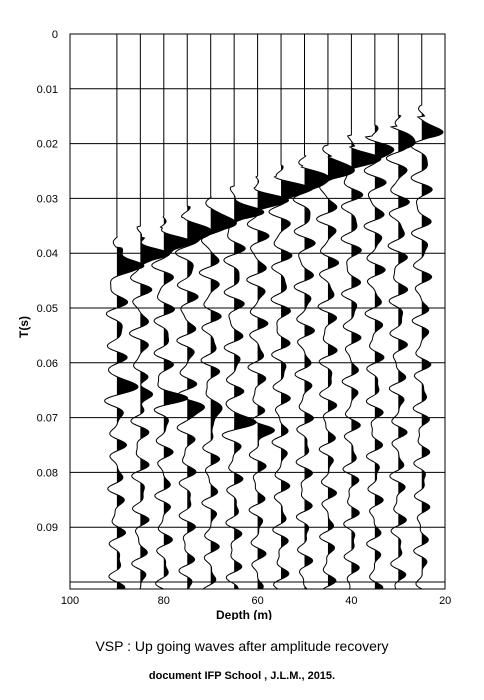  What do you see at coordinates (47, 419) in the screenshot?
I see `y-tick-label-7: 0.07` at bounding box center [47, 419].